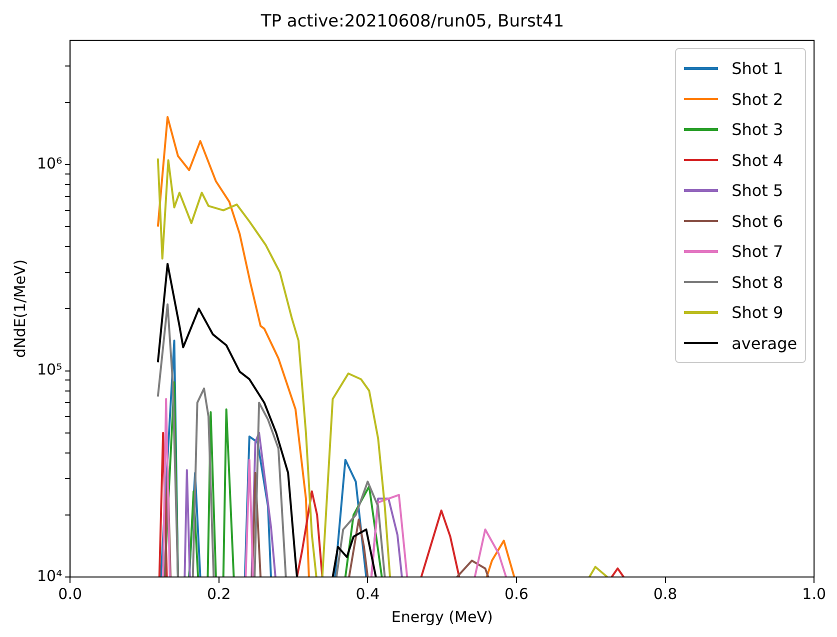 The image size is (837, 637). Describe the element at coordinates (758, 99) in the screenshot. I see `legend-label: Shot 2` at that location.